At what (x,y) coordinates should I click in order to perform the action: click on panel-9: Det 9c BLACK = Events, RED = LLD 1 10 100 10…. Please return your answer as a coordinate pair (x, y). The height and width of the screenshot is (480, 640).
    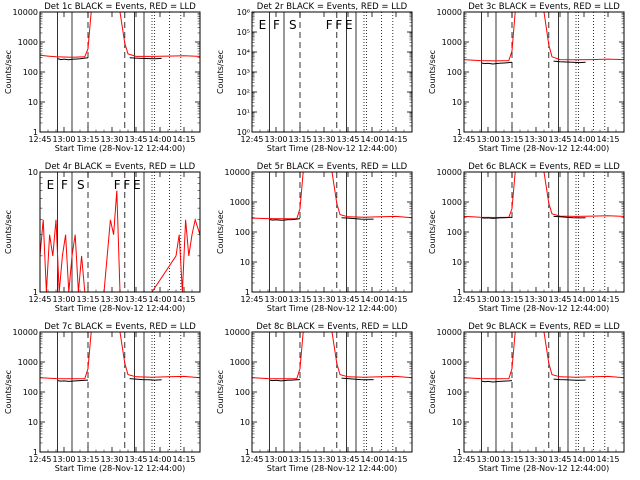
    Looking at the image, I should click on (526, 397).